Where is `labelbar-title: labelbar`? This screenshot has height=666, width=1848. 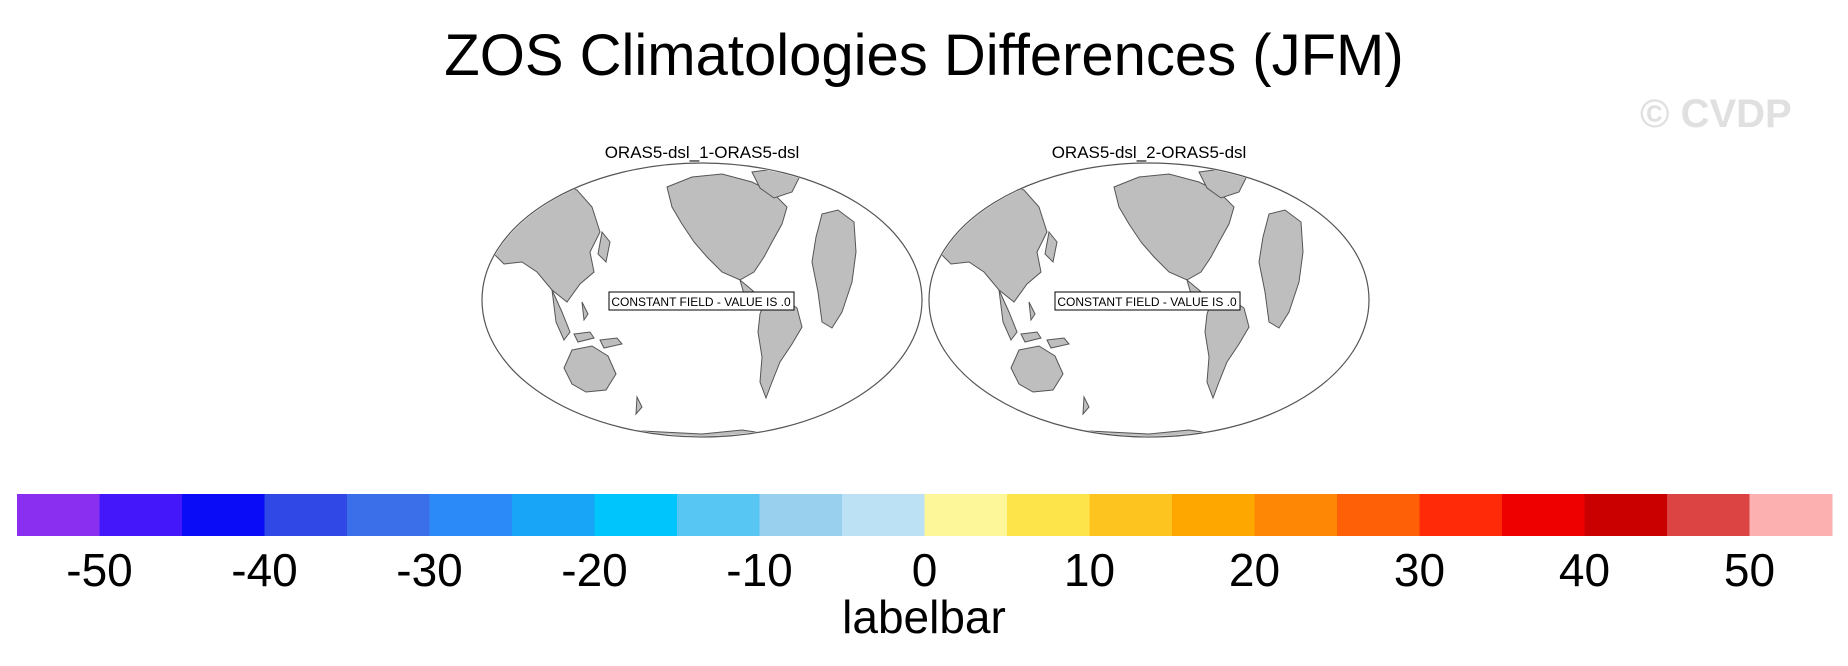 labelbar-title: labelbar is located at coordinates (924, 617).